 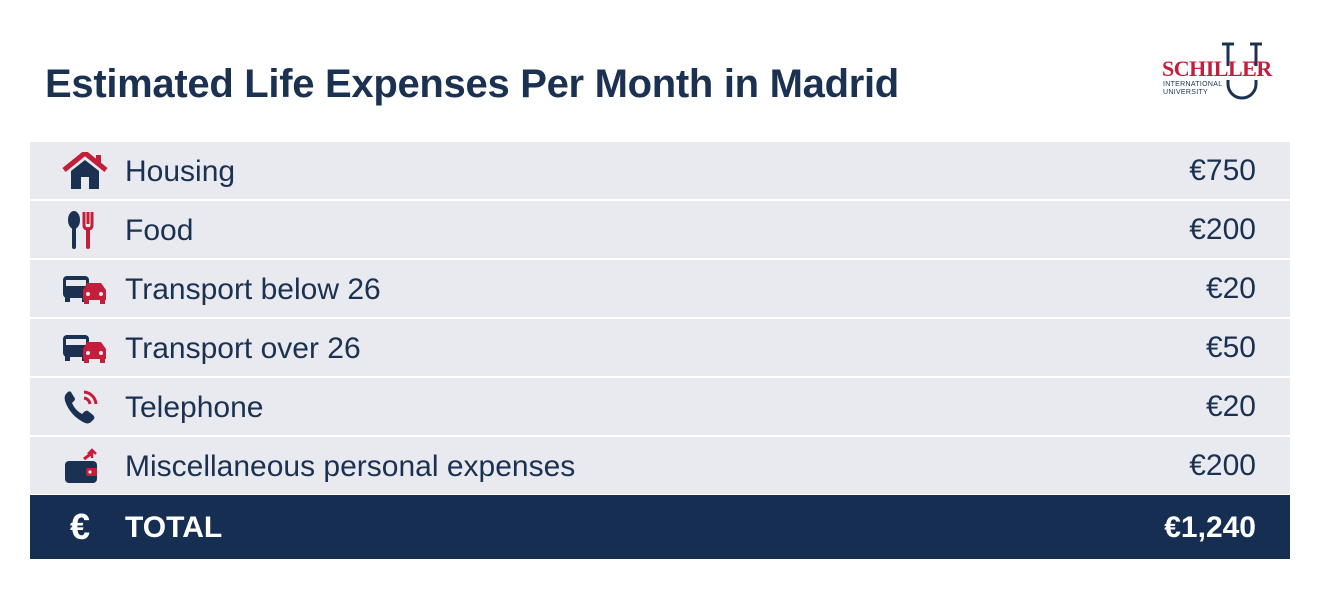 I want to click on row-value: €50, so click(x=1230, y=347).